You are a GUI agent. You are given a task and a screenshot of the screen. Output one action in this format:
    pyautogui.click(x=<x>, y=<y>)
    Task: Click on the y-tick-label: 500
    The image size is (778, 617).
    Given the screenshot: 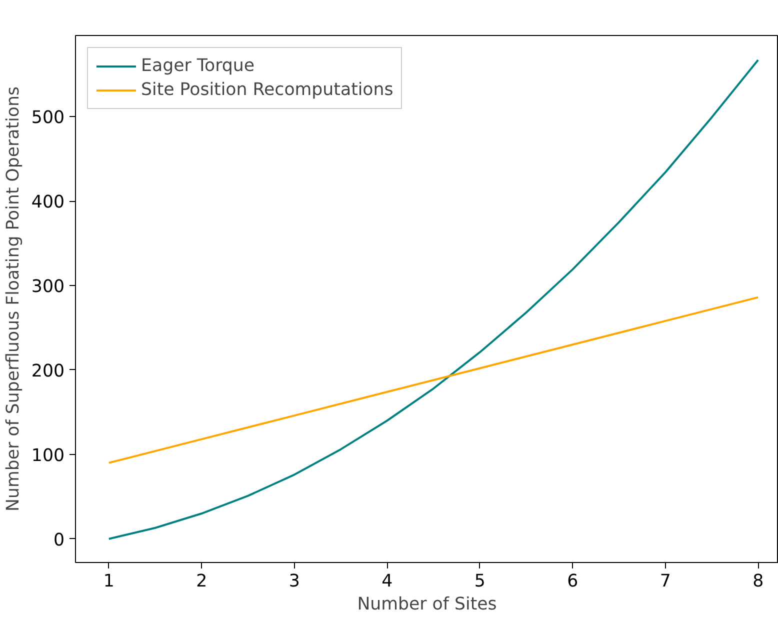 What is the action you would take?
    pyautogui.click(x=48, y=118)
    